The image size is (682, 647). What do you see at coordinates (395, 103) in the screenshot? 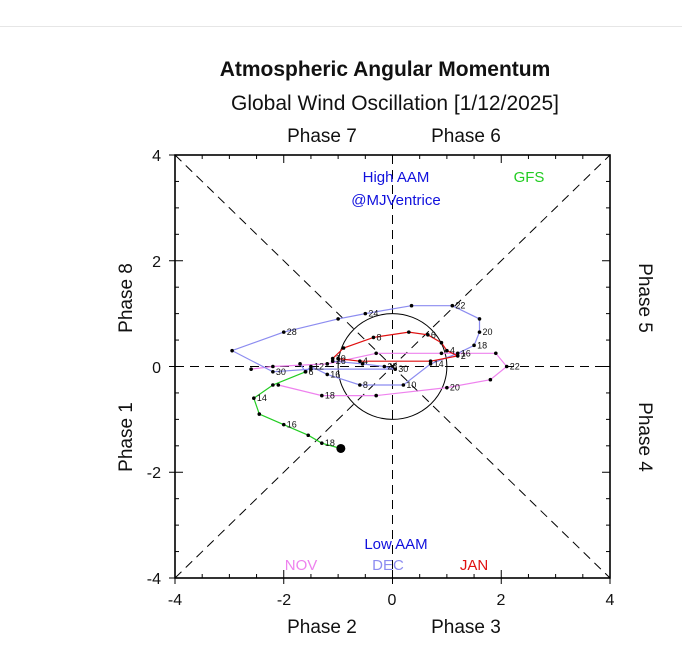
I see `chart-subtitle: Global Wind Oscillation [1/12/2025]` at bounding box center [395, 103].